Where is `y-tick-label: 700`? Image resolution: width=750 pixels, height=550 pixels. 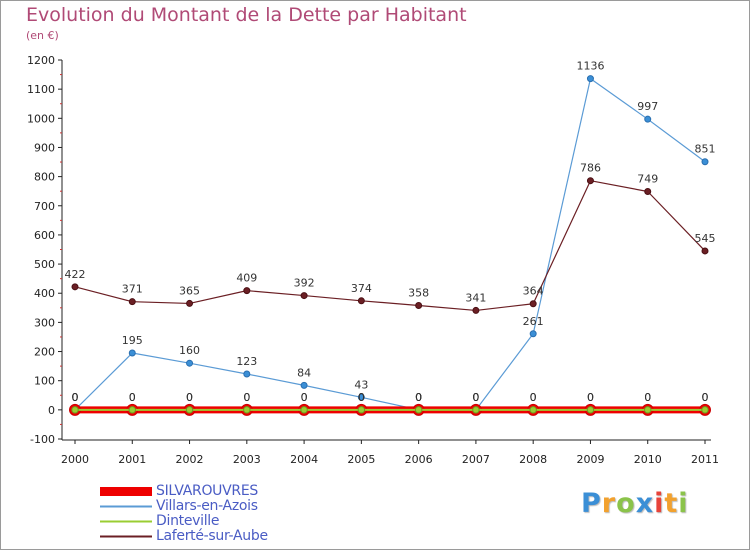 y-tick-label: 700 is located at coordinates (44, 206).